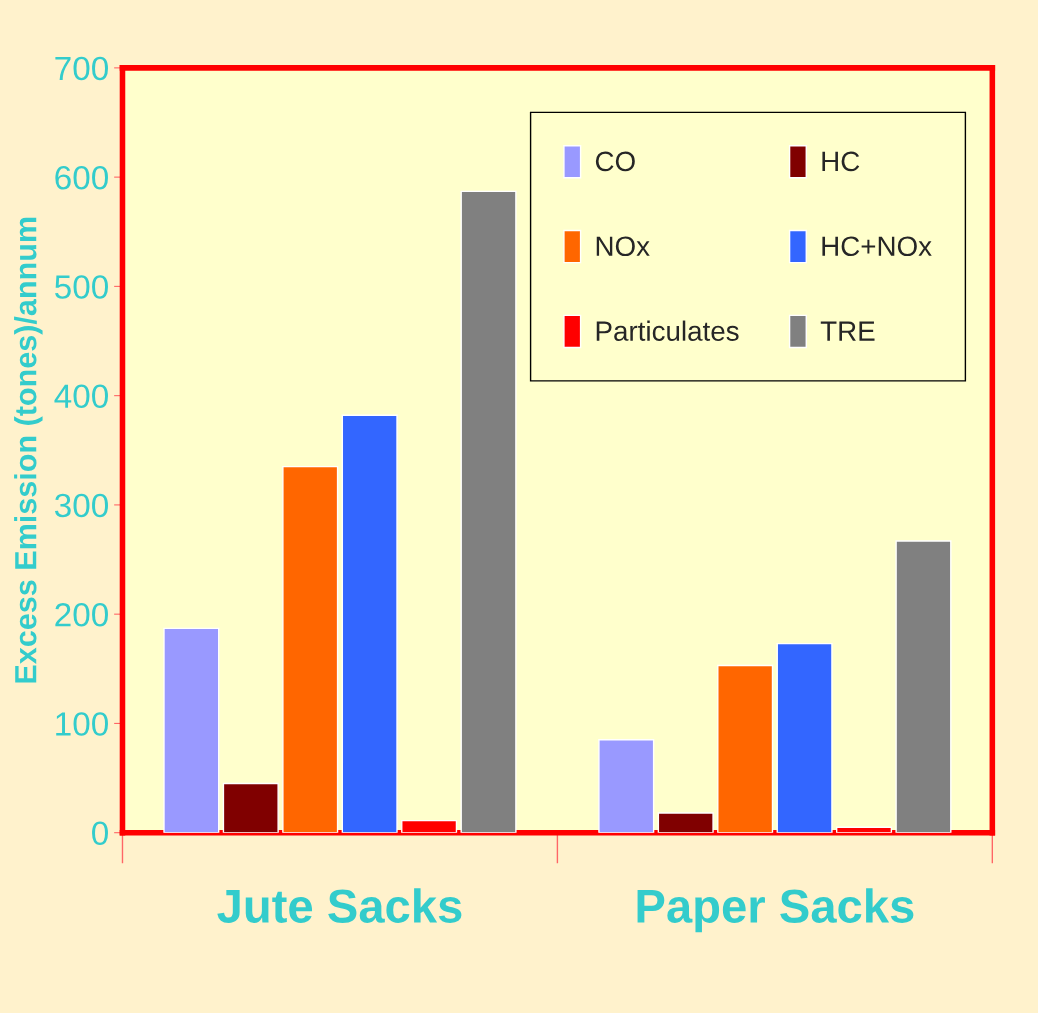  Describe the element at coordinates (81, 614) in the screenshot. I see `y-tick-label: 200` at that location.